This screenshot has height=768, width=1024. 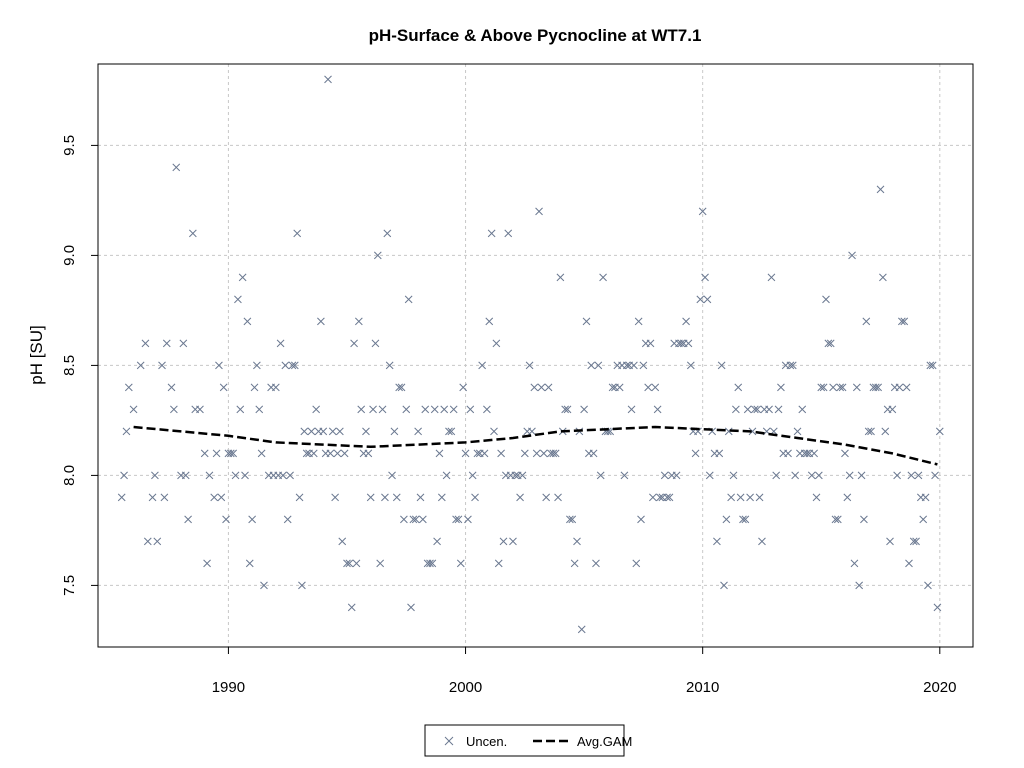 What do you see at coordinates (36, 355) in the screenshot?
I see `y-axis-label: pH [SU]` at bounding box center [36, 355].